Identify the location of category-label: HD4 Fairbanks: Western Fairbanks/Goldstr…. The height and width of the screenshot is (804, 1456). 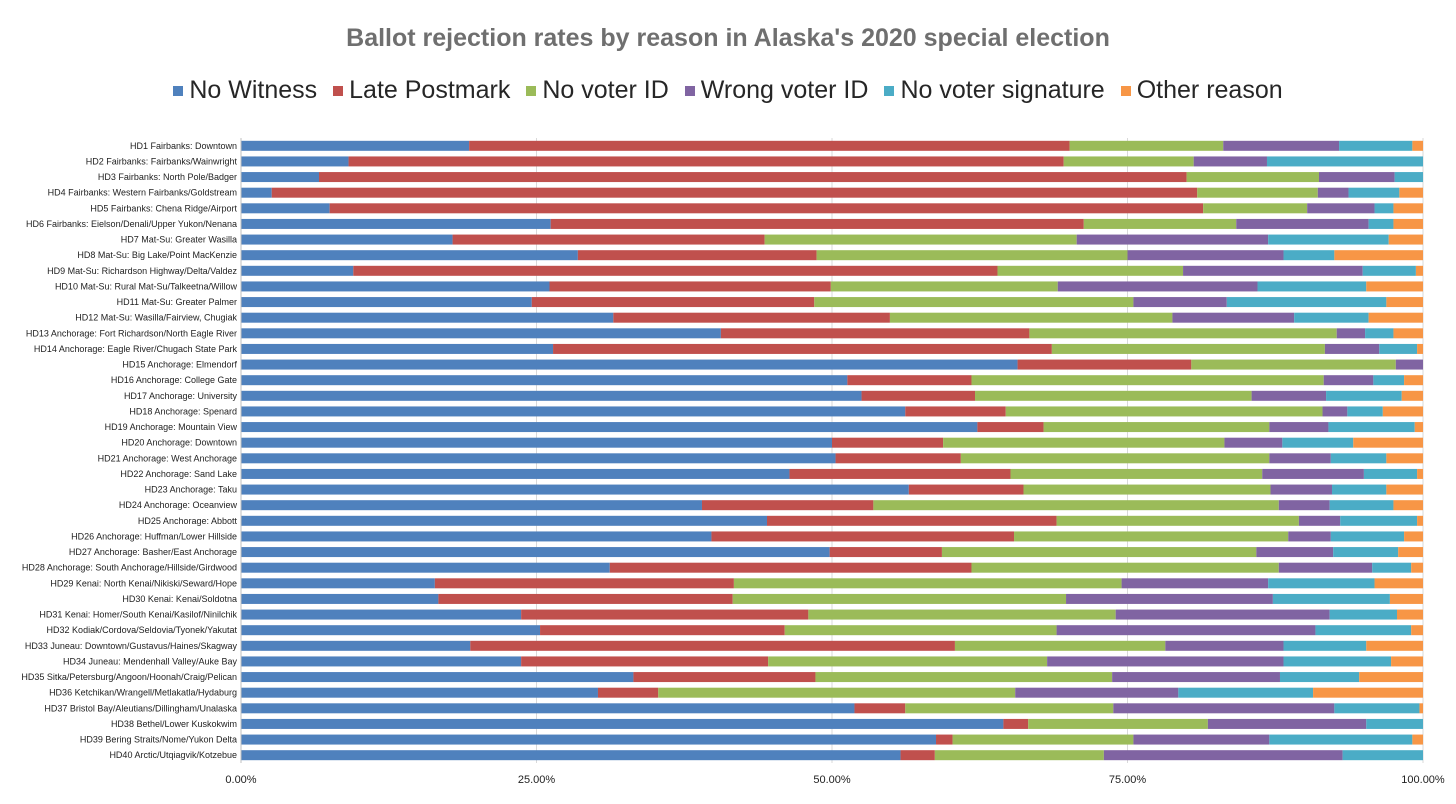
(142, 193).